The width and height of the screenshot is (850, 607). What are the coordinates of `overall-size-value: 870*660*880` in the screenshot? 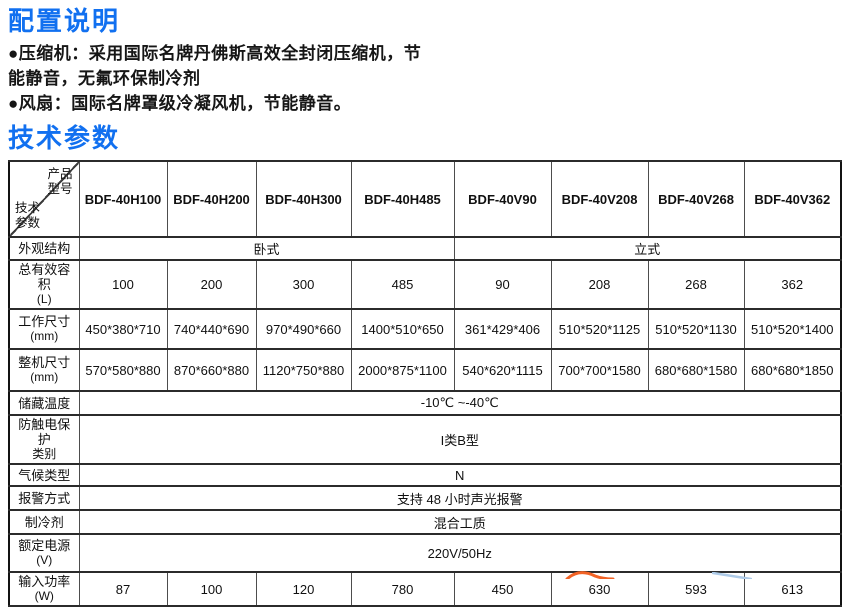 It's located at (211, 370).